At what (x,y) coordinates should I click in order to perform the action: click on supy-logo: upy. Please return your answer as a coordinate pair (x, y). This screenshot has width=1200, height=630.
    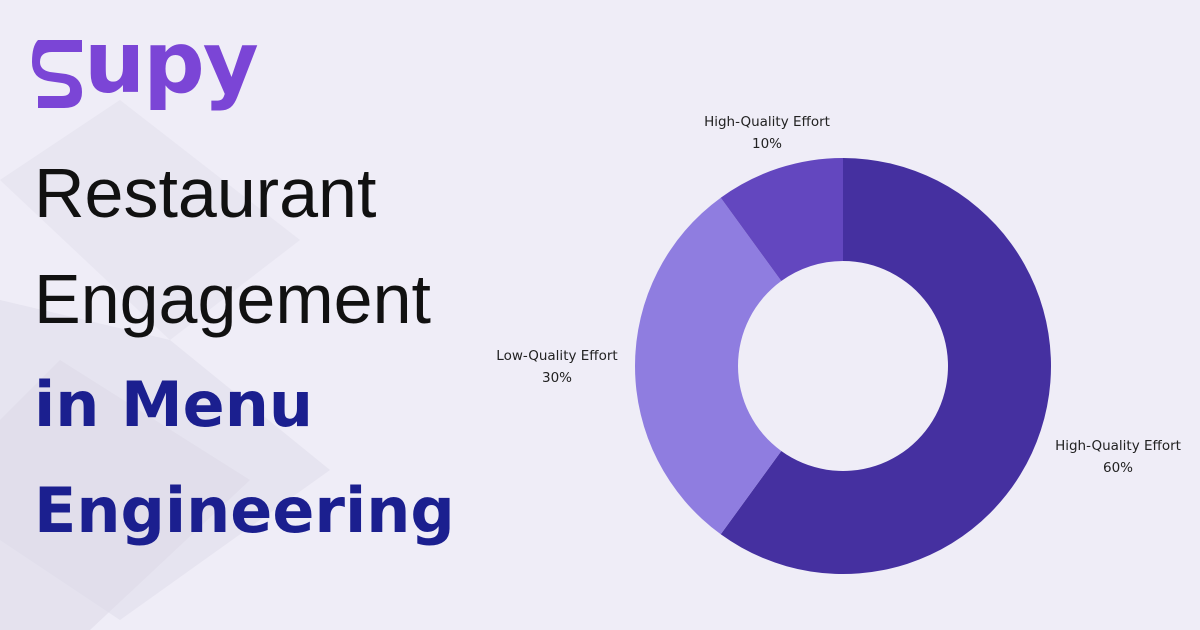
    Looking at the image, I should click on (147, 66).